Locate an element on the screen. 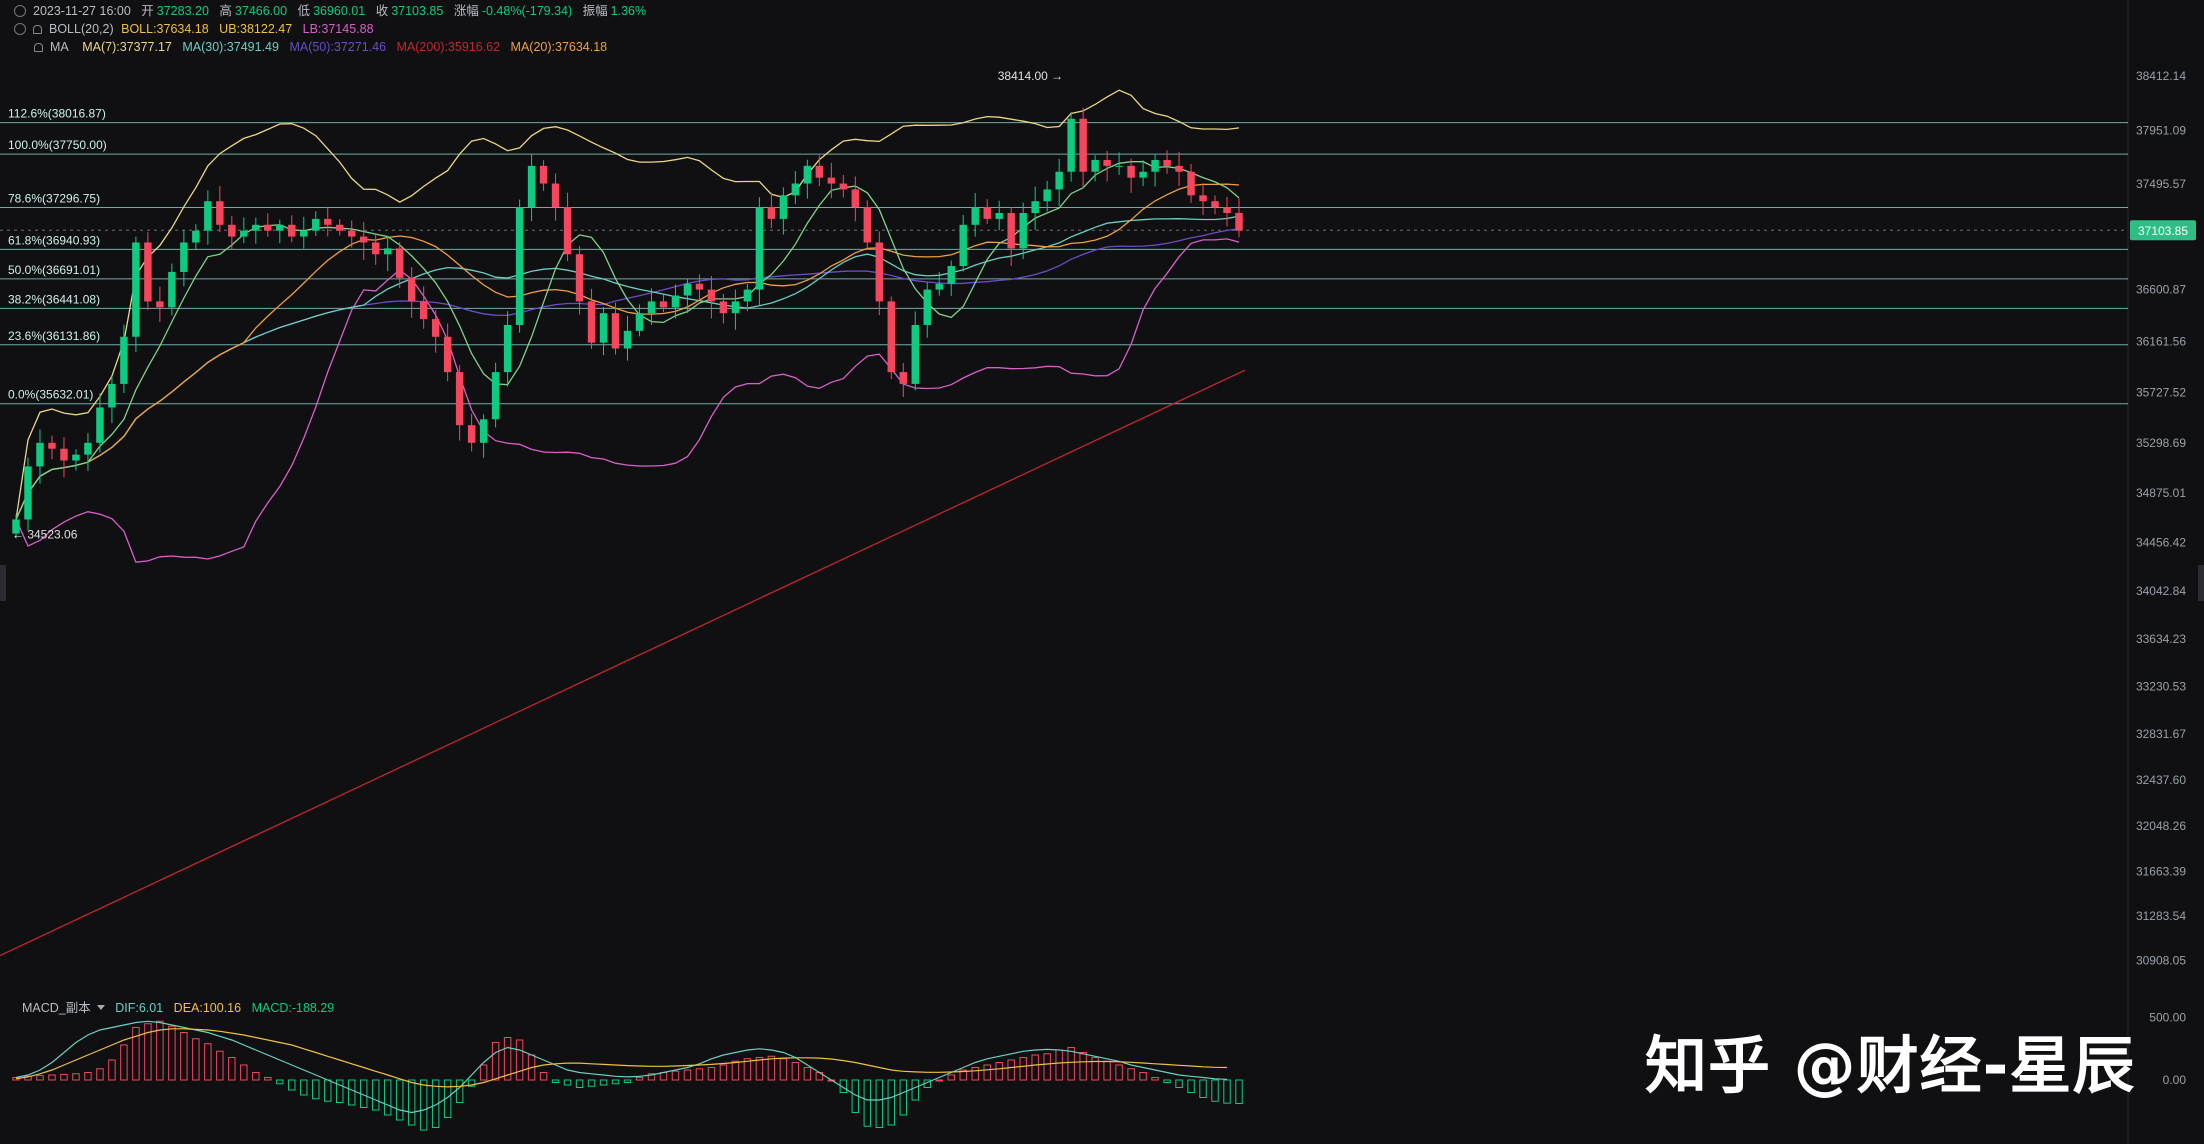 The width and height of the screenshot is (2204, 1144). fib-label: 61.8%(36940.93) is located at coordinates (54, 240).